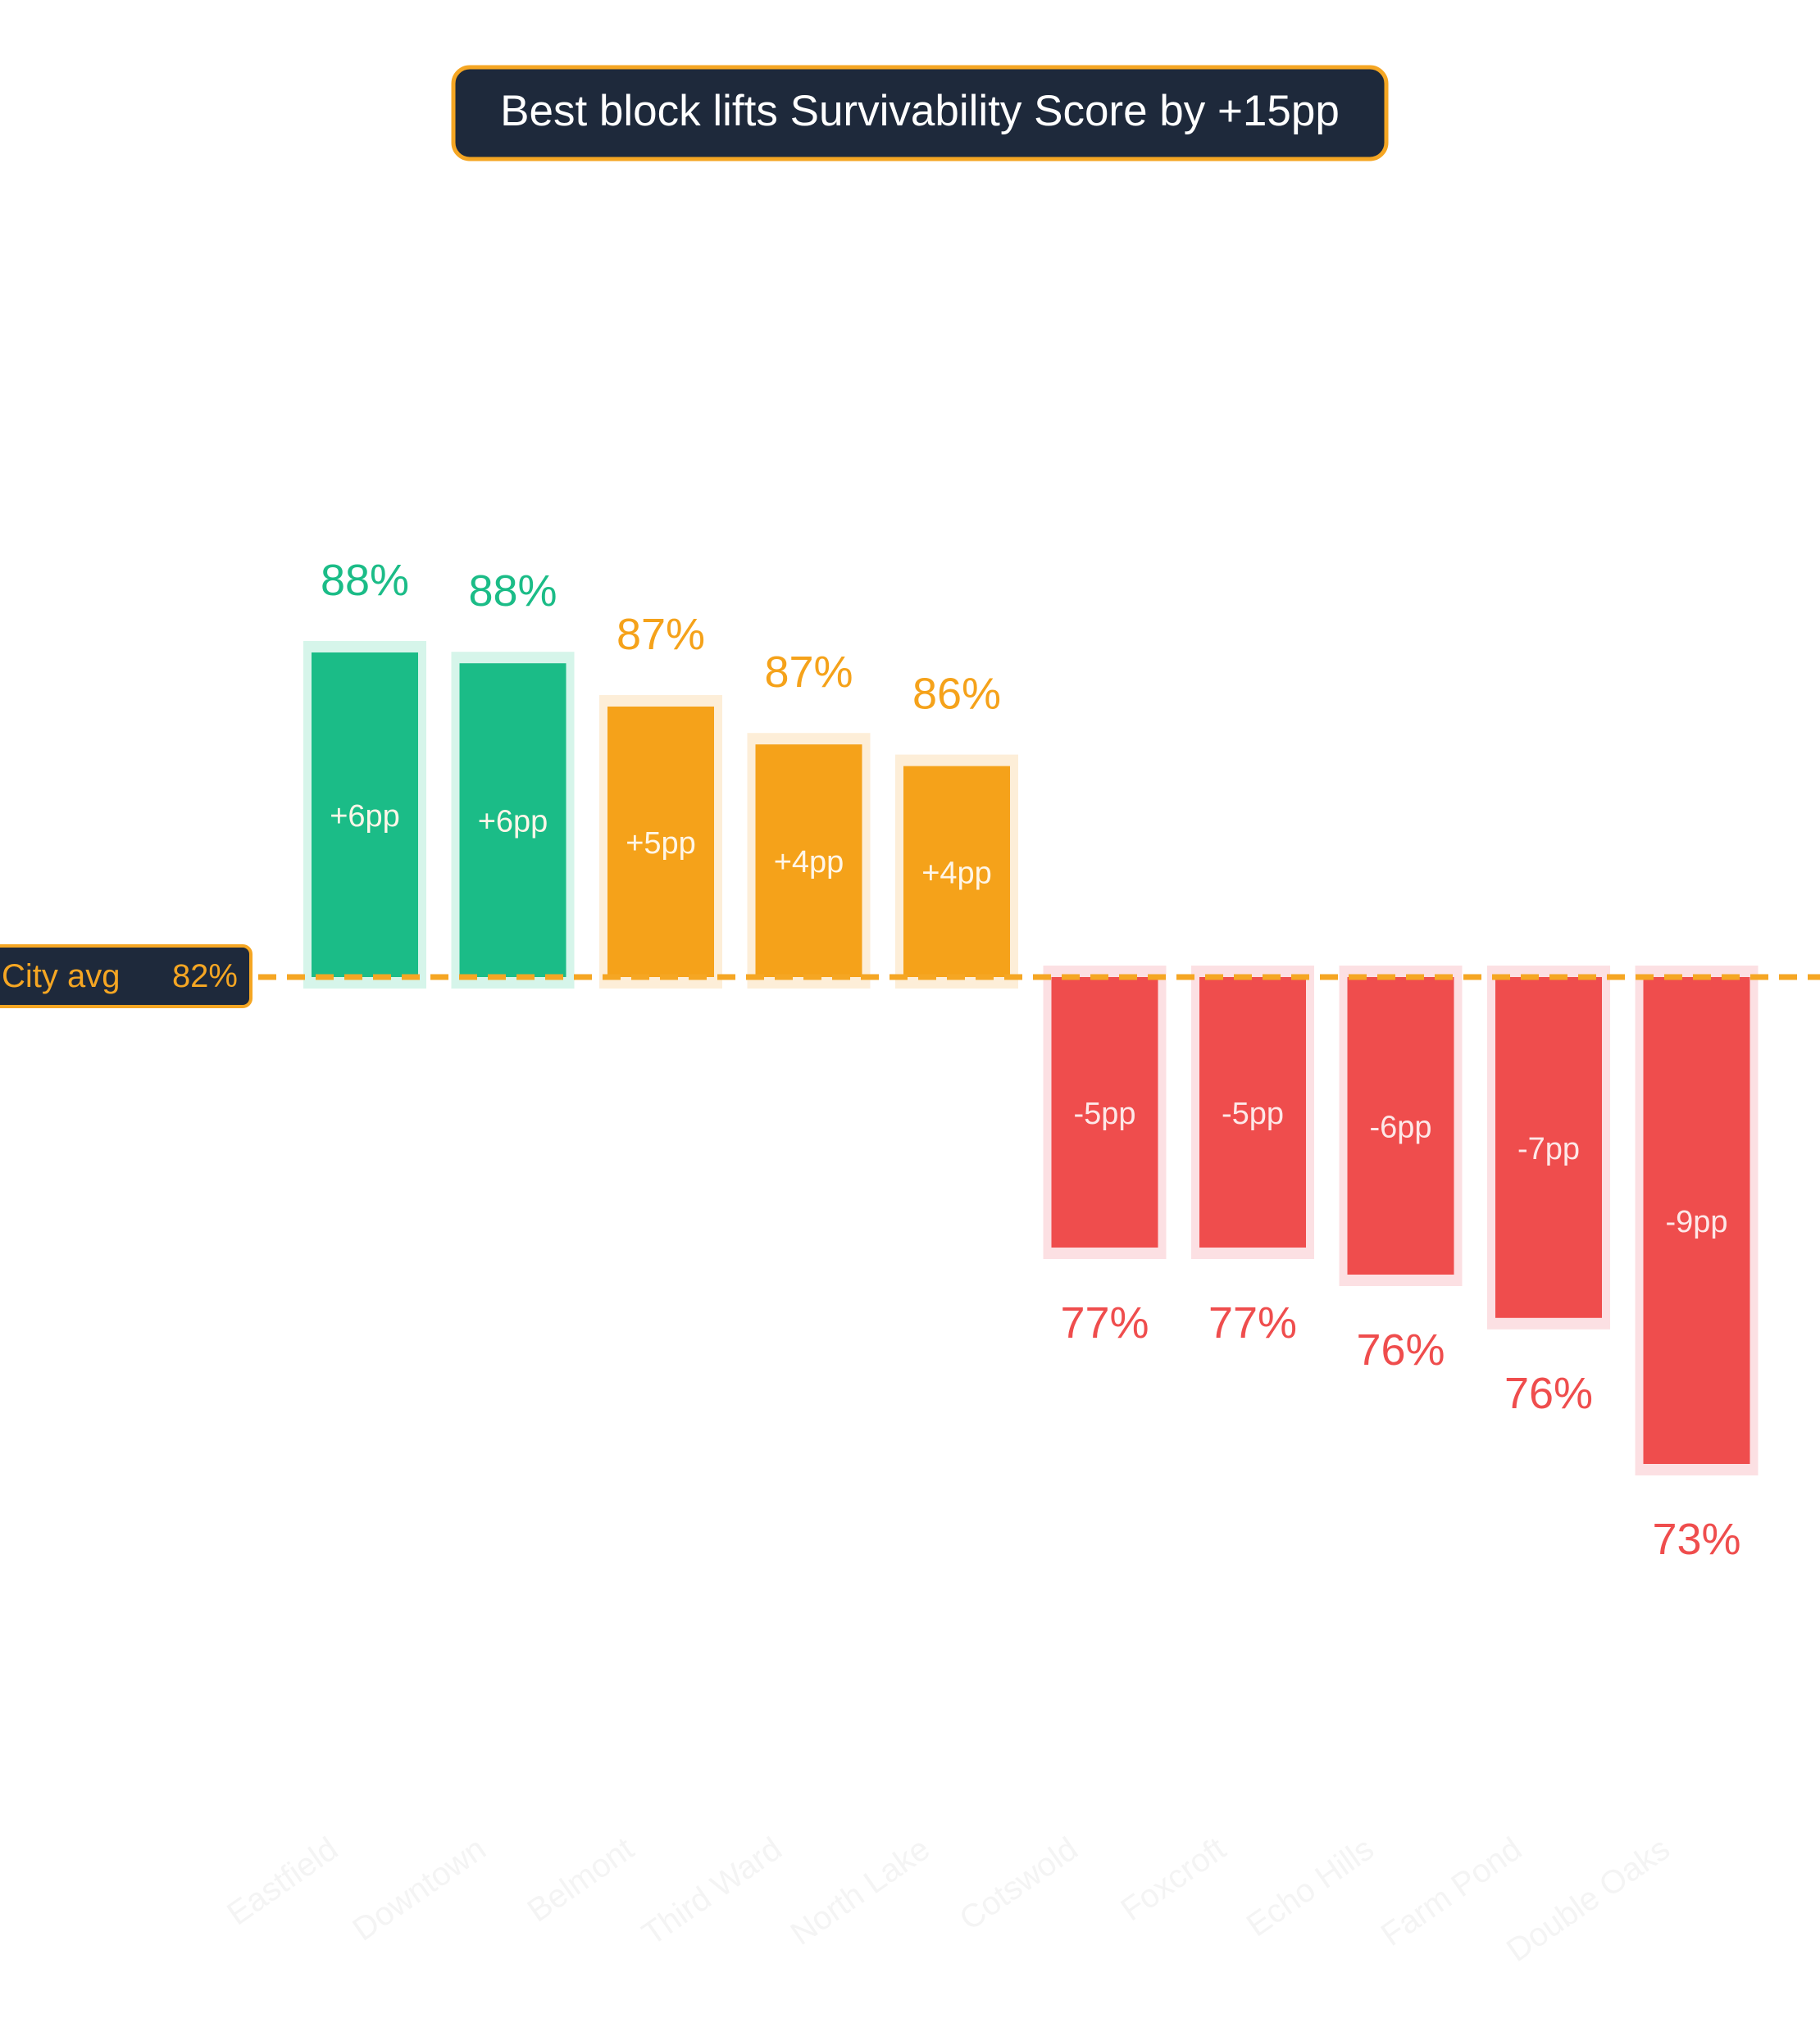 This screenshot has width=1820, height=2041. Describe the element at coordinates (205, 976) in the screenshot. I see `reference-value-label: 82%` at that location.